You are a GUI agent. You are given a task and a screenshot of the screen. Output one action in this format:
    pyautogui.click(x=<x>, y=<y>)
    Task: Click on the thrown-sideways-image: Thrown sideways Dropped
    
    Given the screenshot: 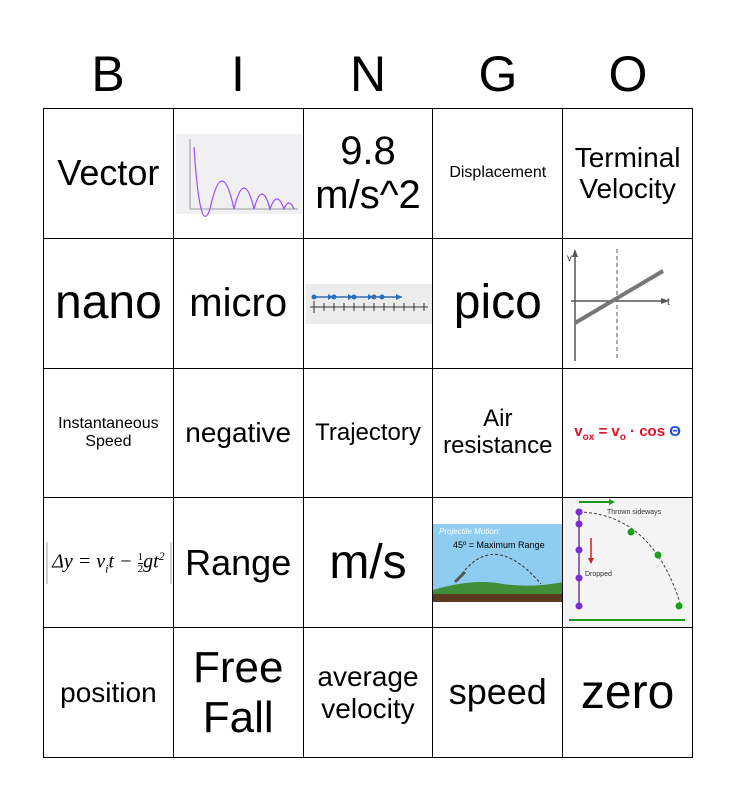 What is the action you would take?
    pyautogui.click(x=628, y=563)
    